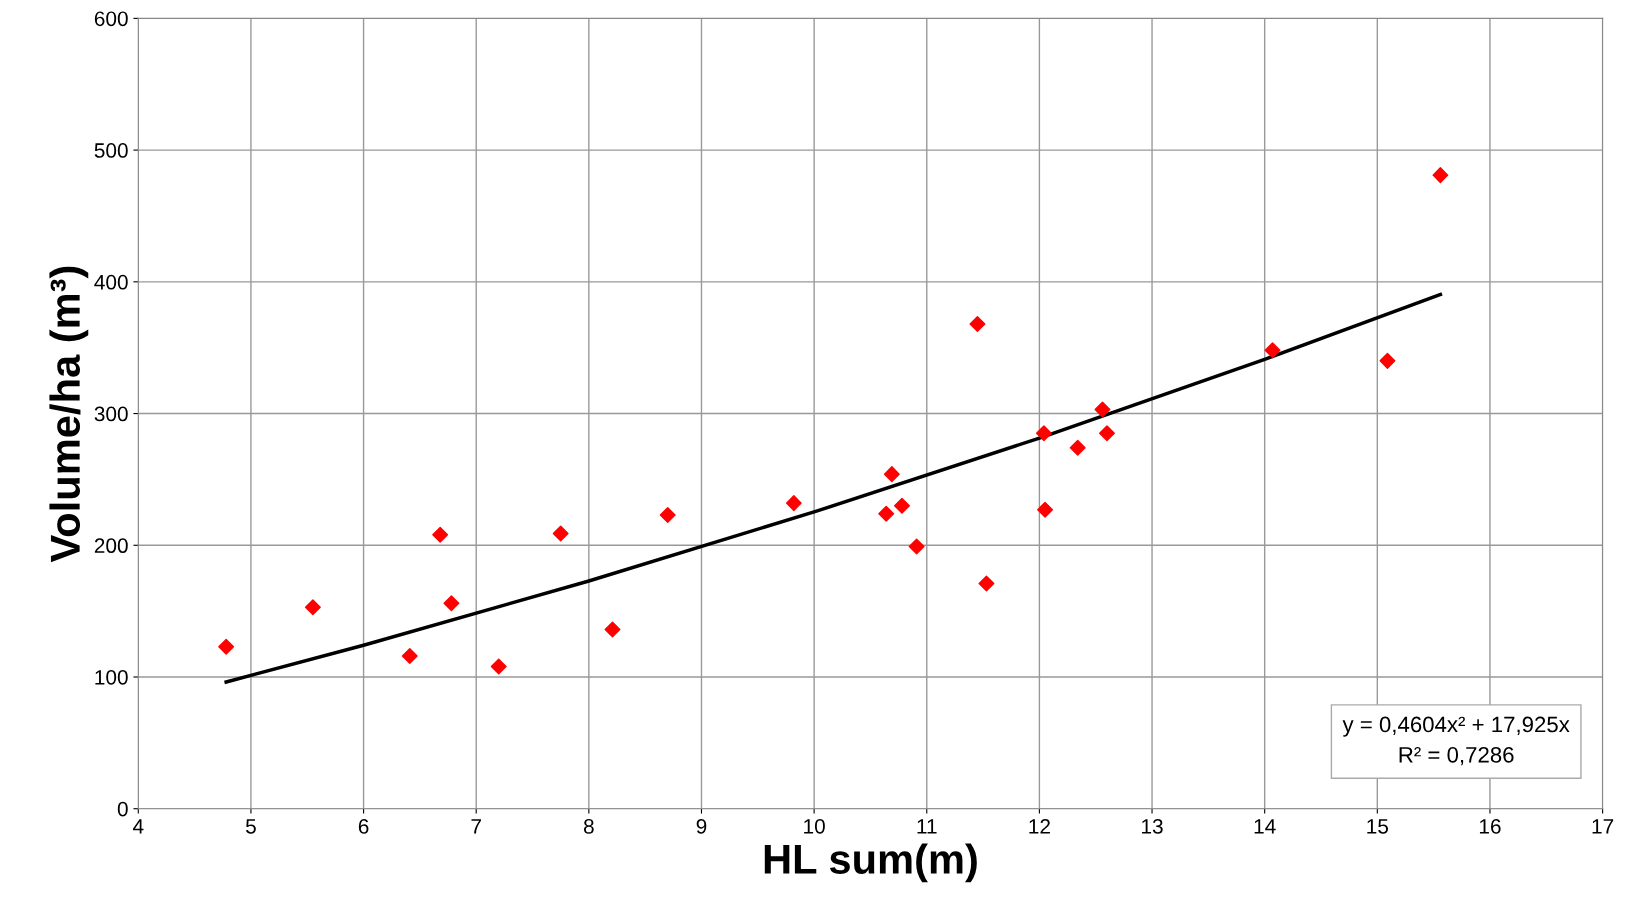  Describe the element at coordinates (1456, 741) in the screenshot. I see `annotation: y = 0,4604x² + 17,925x R² = 0,7286` at that location.